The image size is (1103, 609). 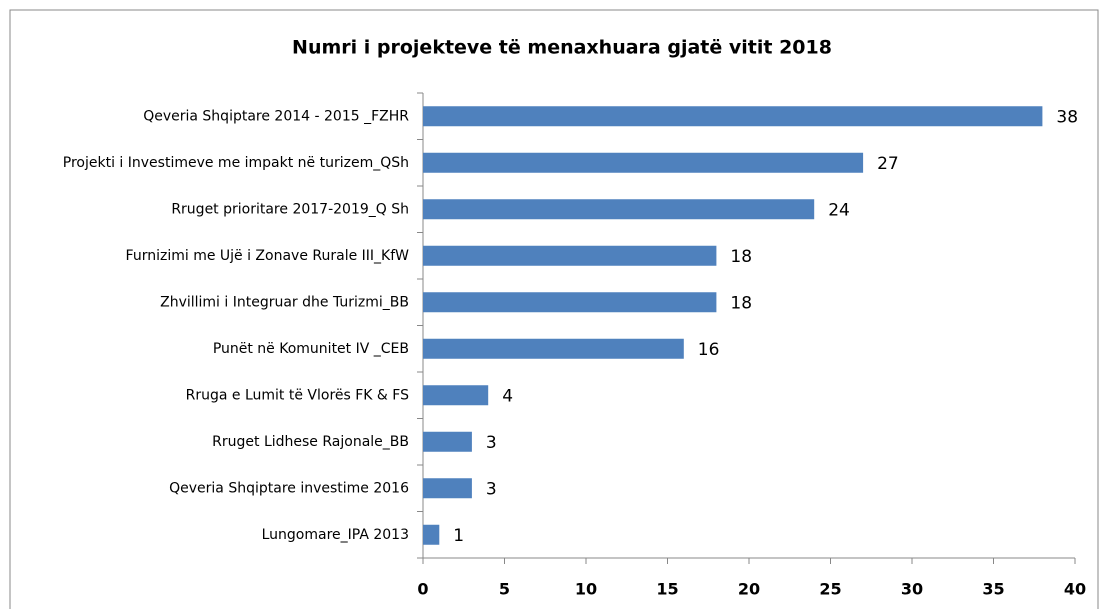 I want to click on value-label: 4, so click(x=507, y=396).